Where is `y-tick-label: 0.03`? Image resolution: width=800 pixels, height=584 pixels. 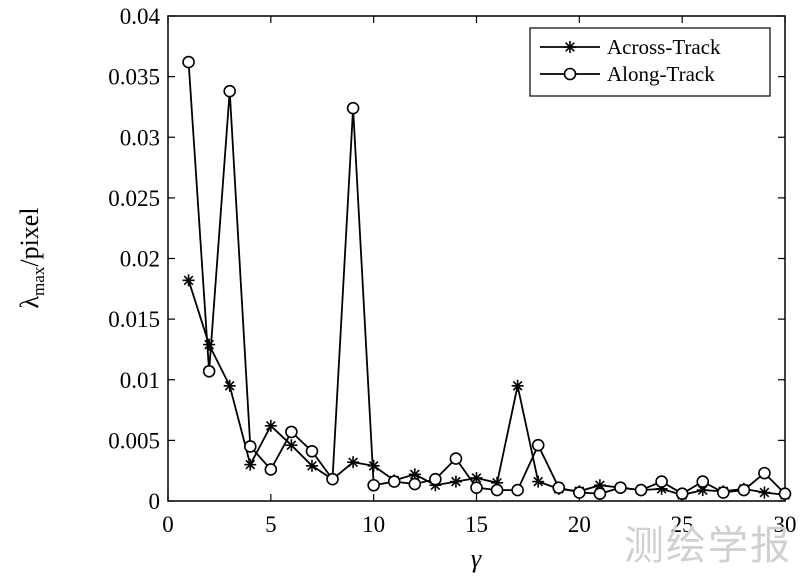
y-tick-label: 0.03 is located at coordinates (140, 137).